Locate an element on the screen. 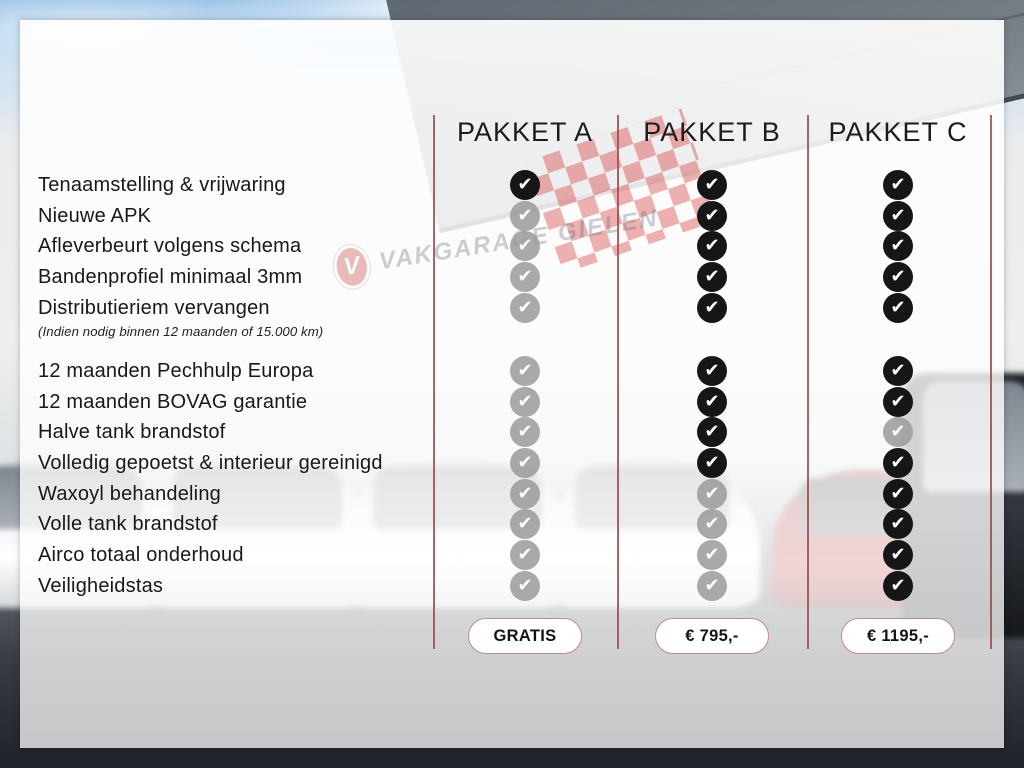  feature-row: Nieuwe APK is located at coordinates (517, 216).